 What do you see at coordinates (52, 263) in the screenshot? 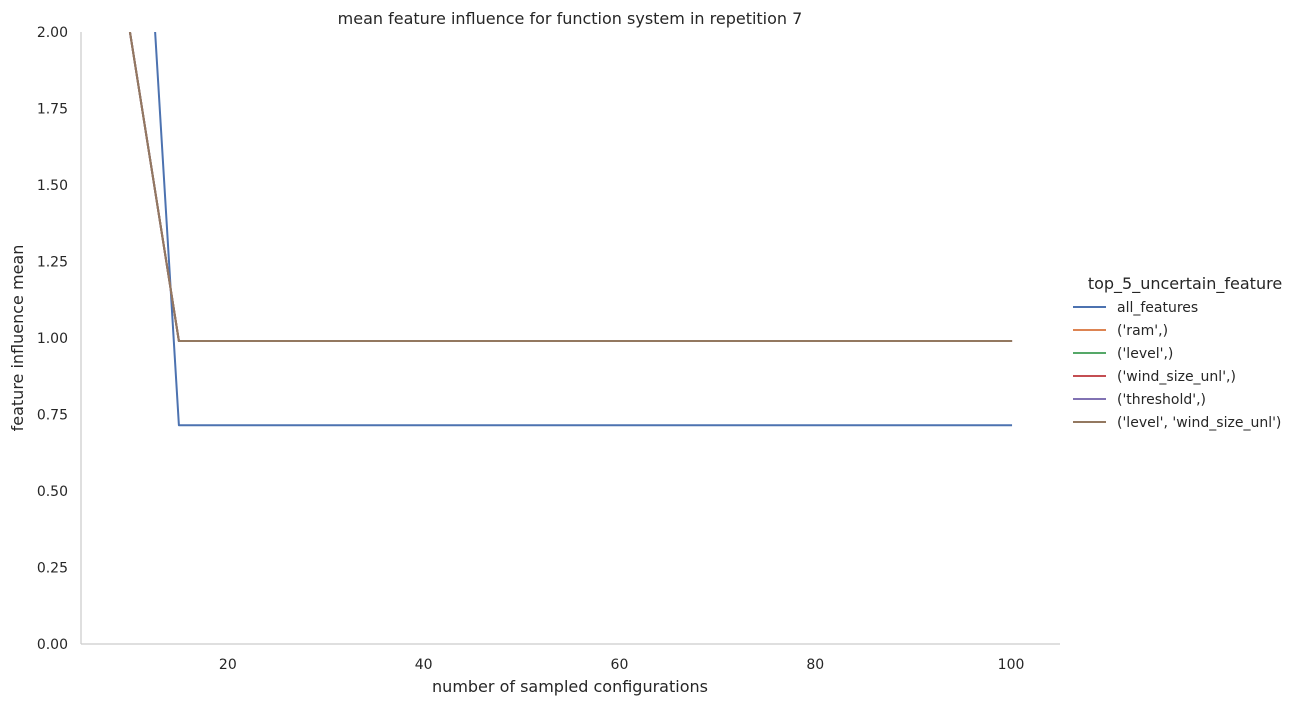
I see `y-tick-label: 1.25` at bounding box center [52, 263].